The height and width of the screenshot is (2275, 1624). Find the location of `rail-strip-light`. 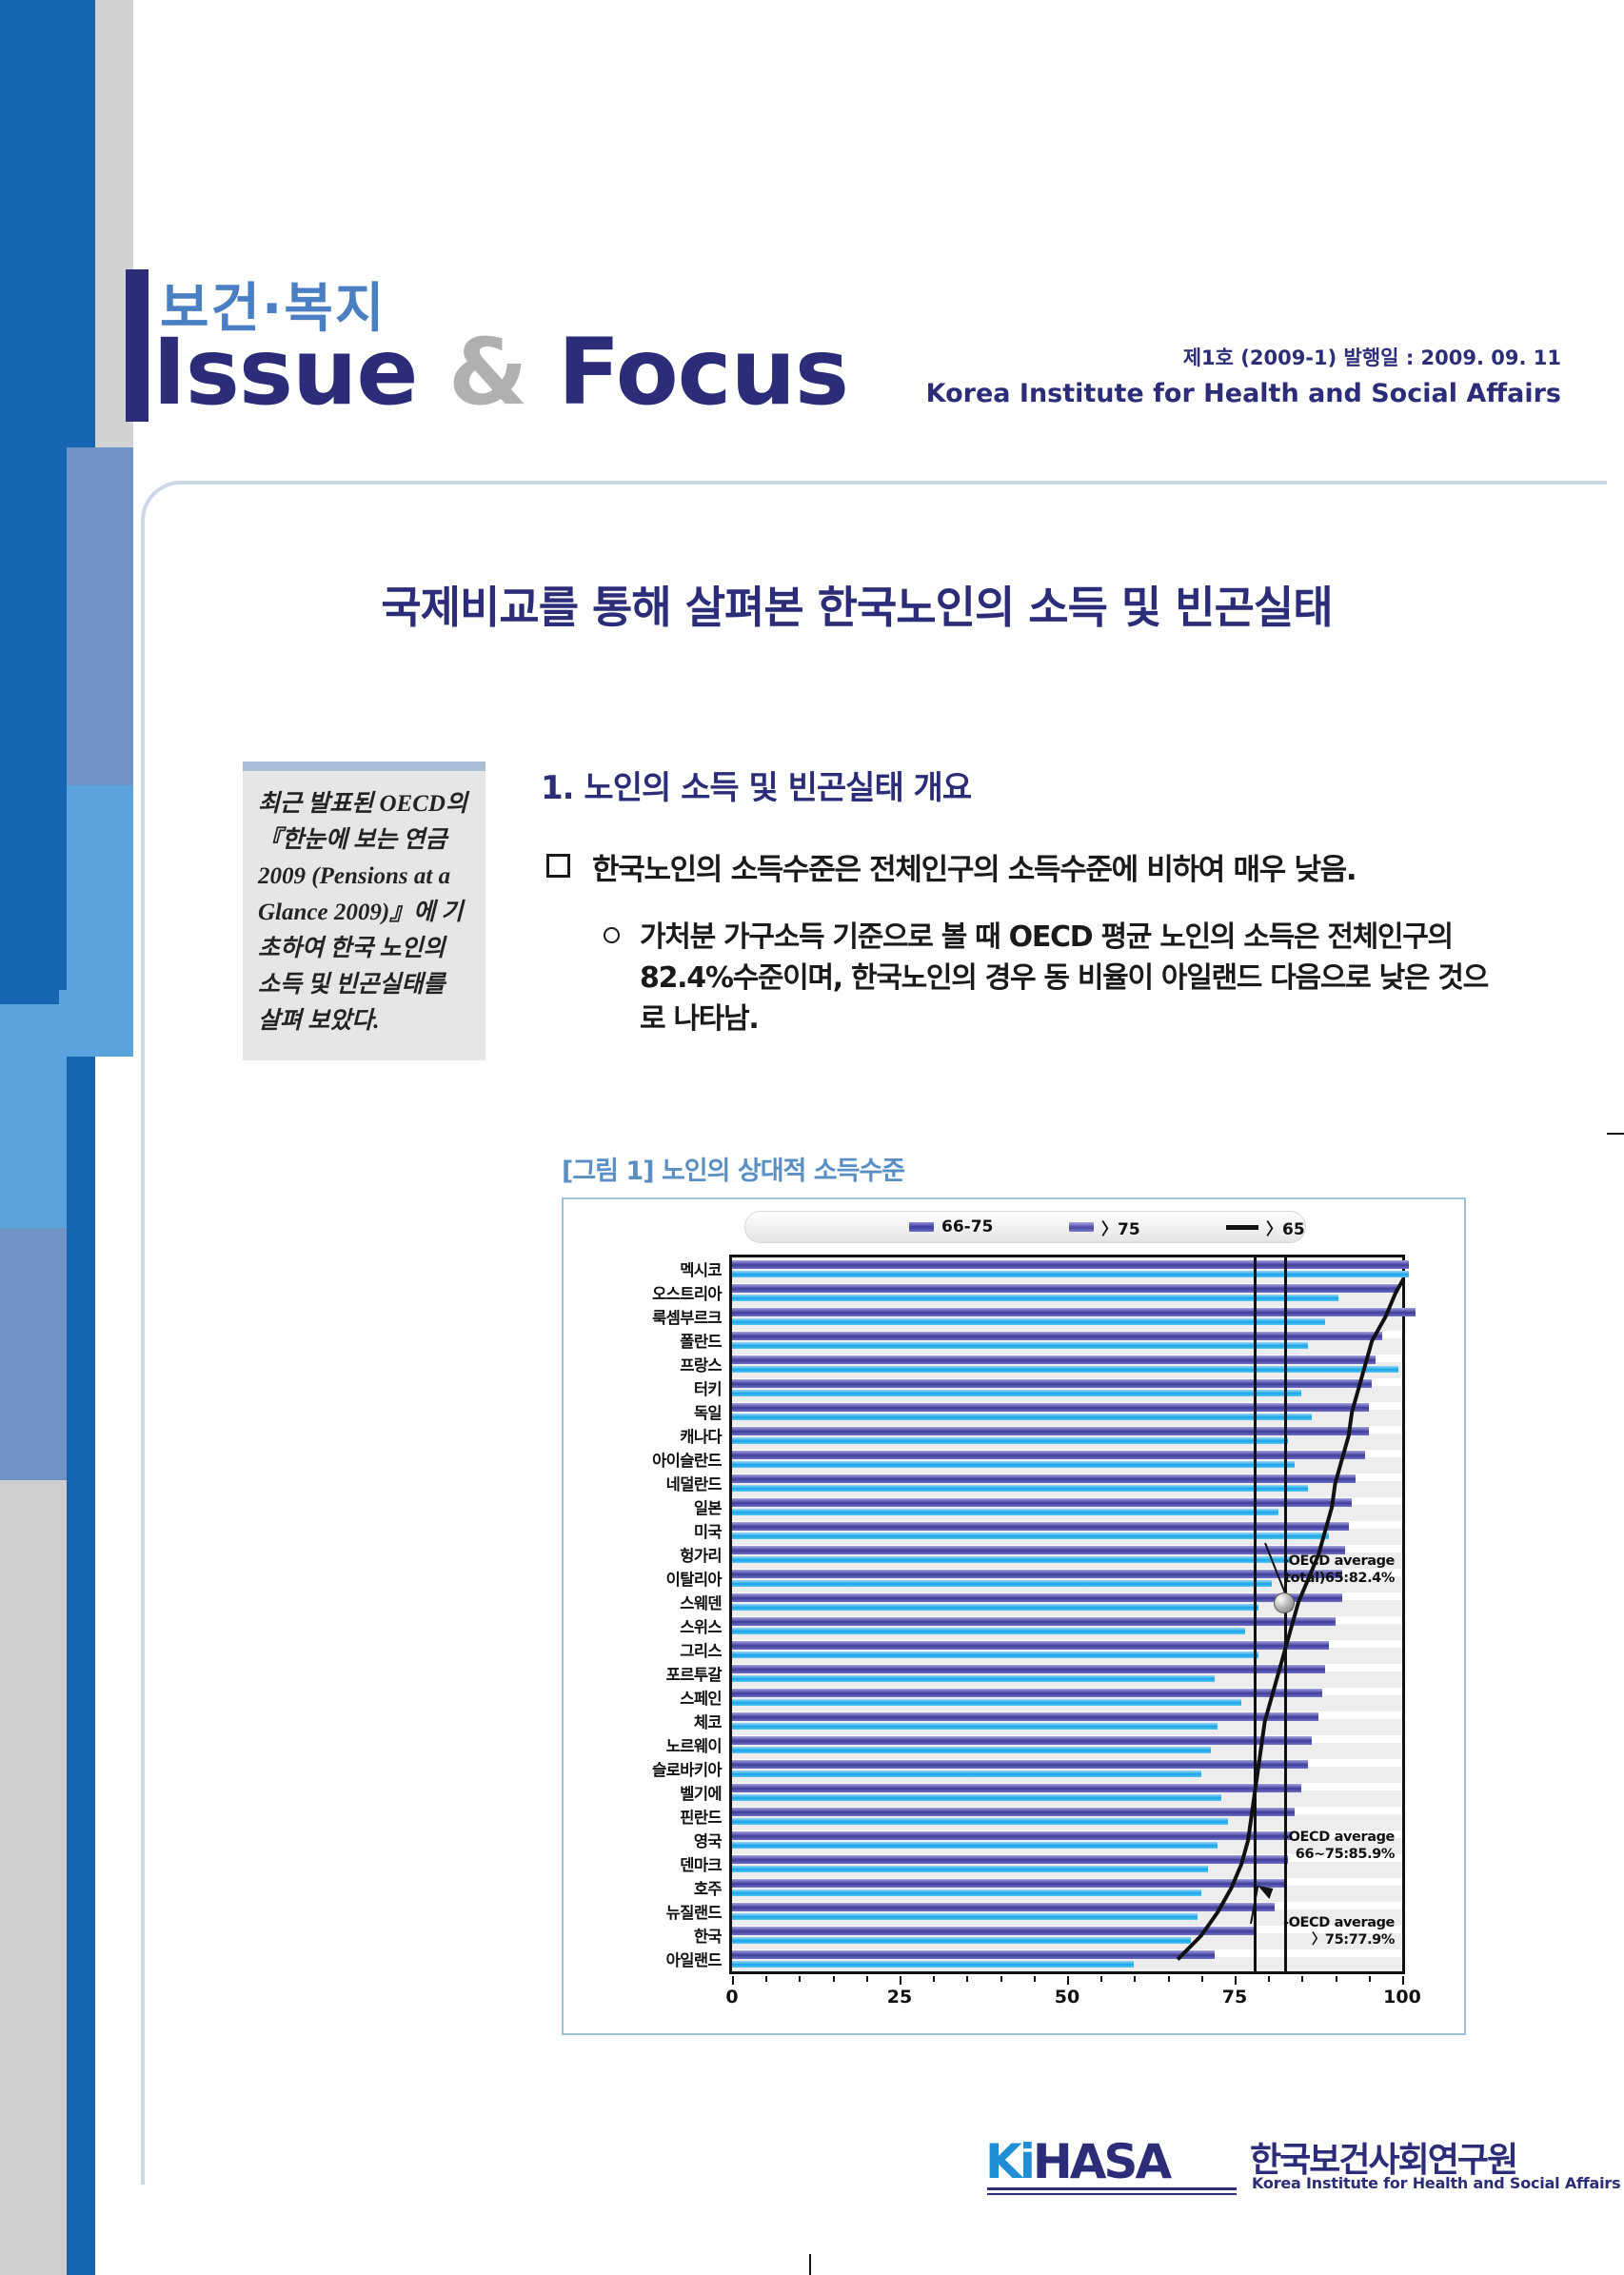

rail-strip-light is located at coordinates (81, 921).